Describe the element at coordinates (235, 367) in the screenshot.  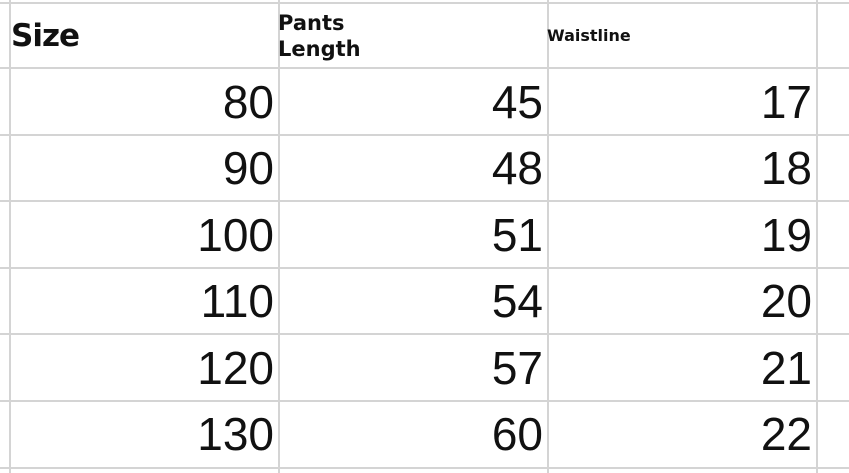
I see `size-cell: 120` at that location.